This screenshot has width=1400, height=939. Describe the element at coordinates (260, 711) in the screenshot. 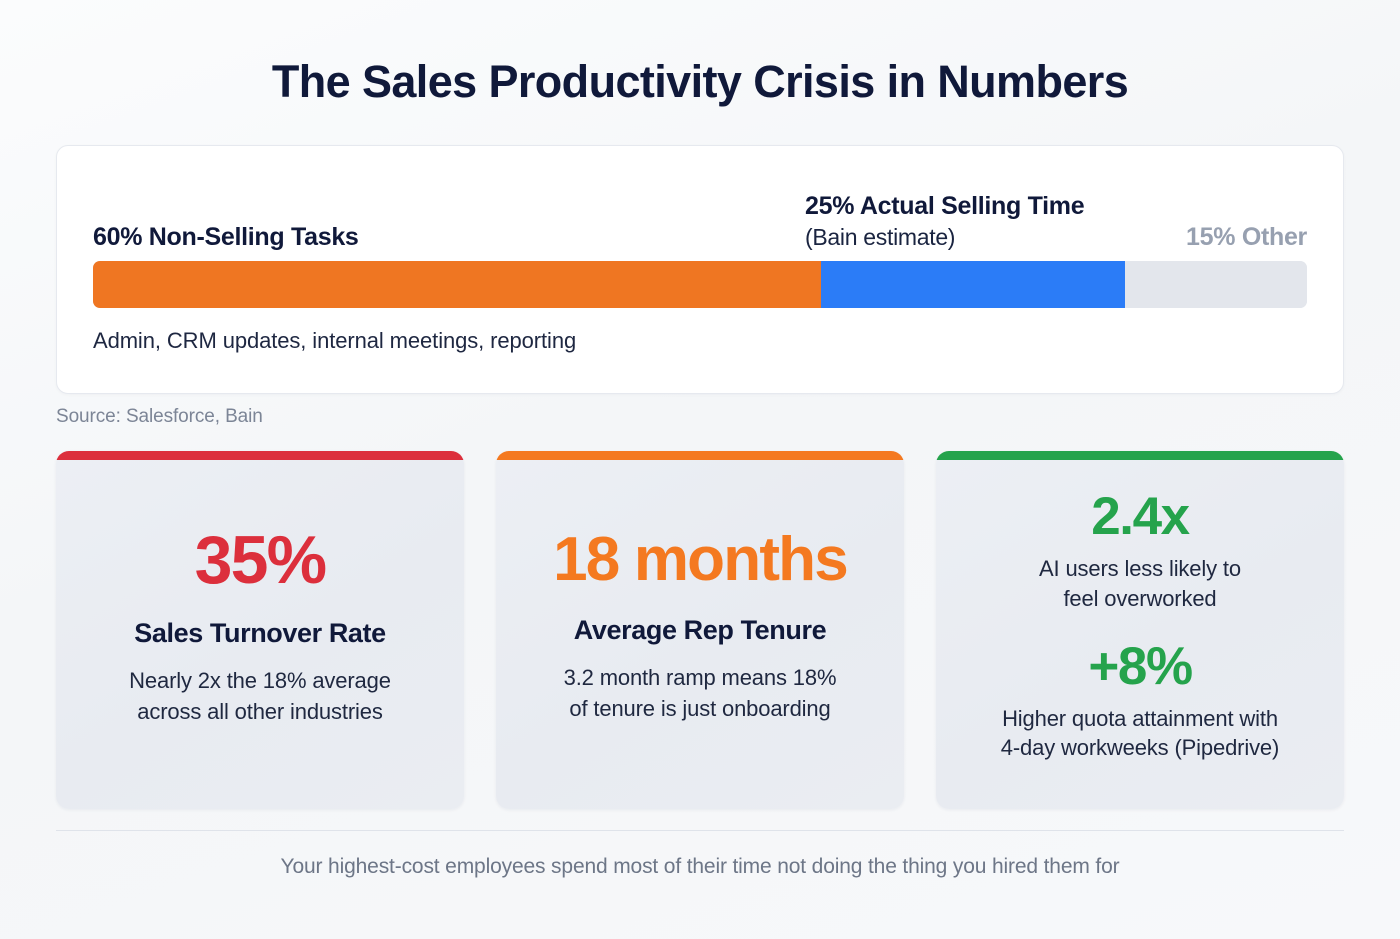

I see `stat-description-line2: across all other industries` at that location.